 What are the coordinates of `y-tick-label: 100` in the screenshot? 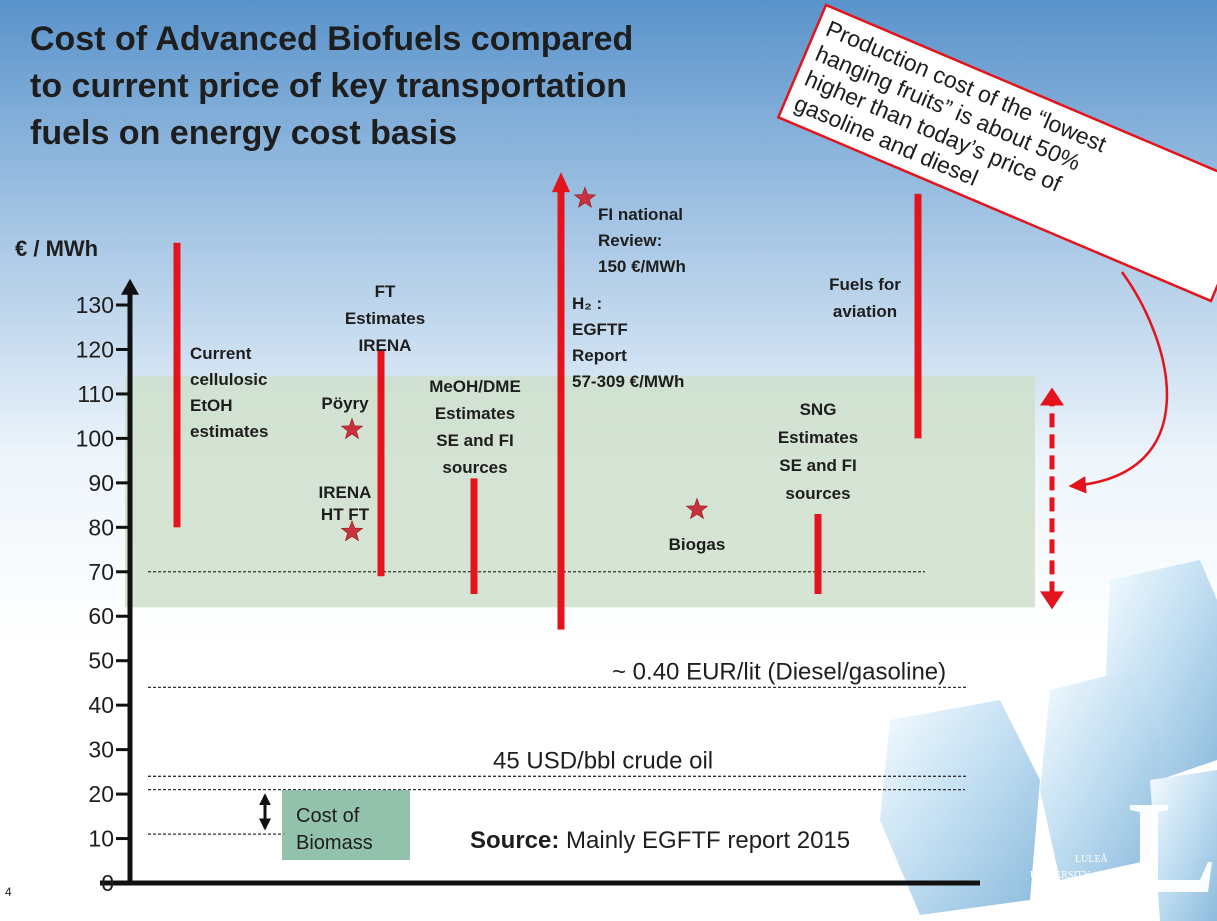 It's located at (95, 438).